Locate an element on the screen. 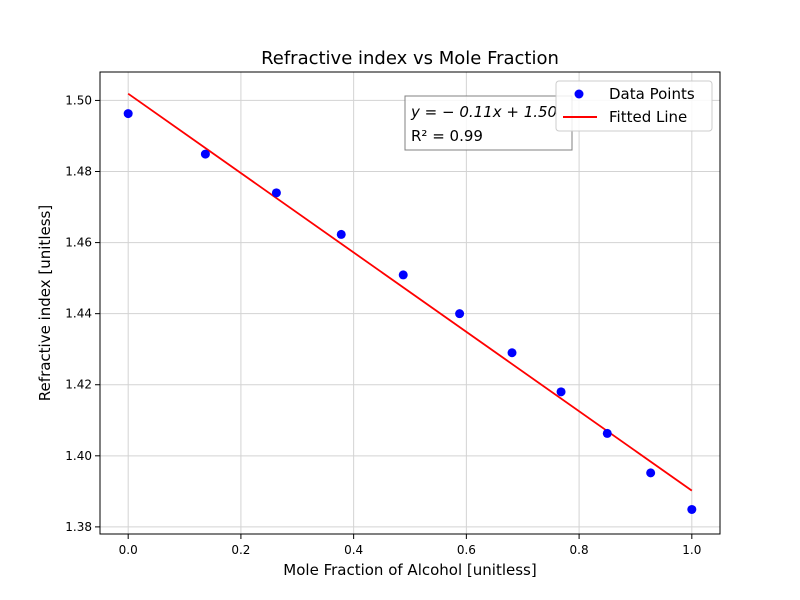 Image resolution: width=800 pixels, height=600 pixels. equation-box is located at coordinates (488, 123).